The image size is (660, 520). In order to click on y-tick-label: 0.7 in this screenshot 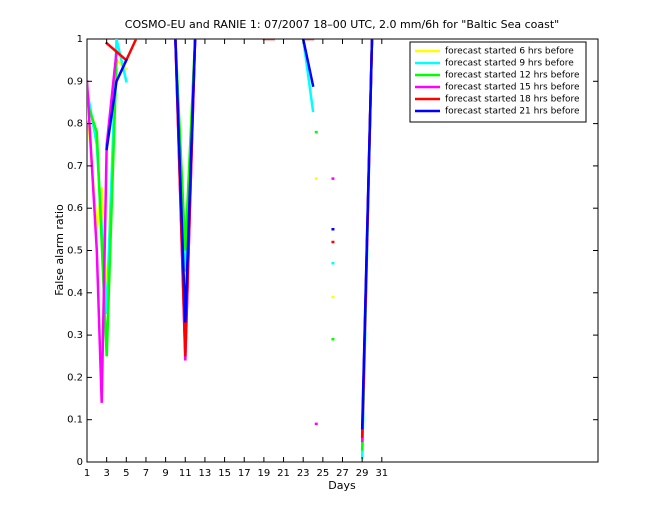, I will do `click(75, 166)`.